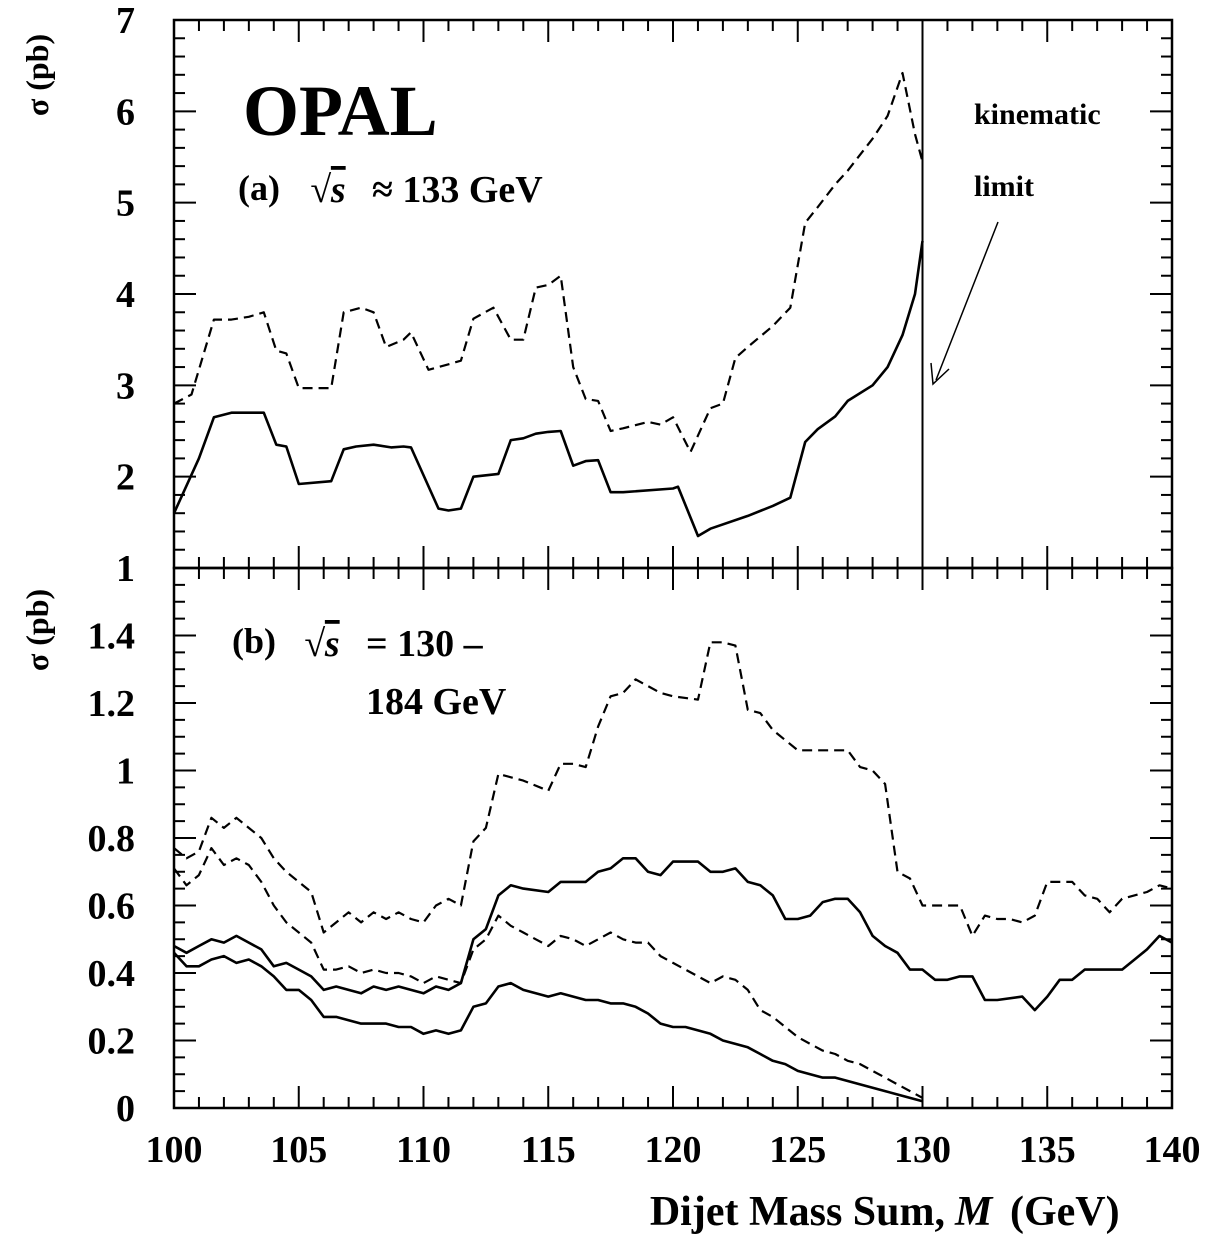 Image resolution: width=1220 pixels, height=1242 pixels. What do you see at coordinates (125, 21) in the screenshot?
I see `y-tick-label: 7` at bounding box center [125, 21].